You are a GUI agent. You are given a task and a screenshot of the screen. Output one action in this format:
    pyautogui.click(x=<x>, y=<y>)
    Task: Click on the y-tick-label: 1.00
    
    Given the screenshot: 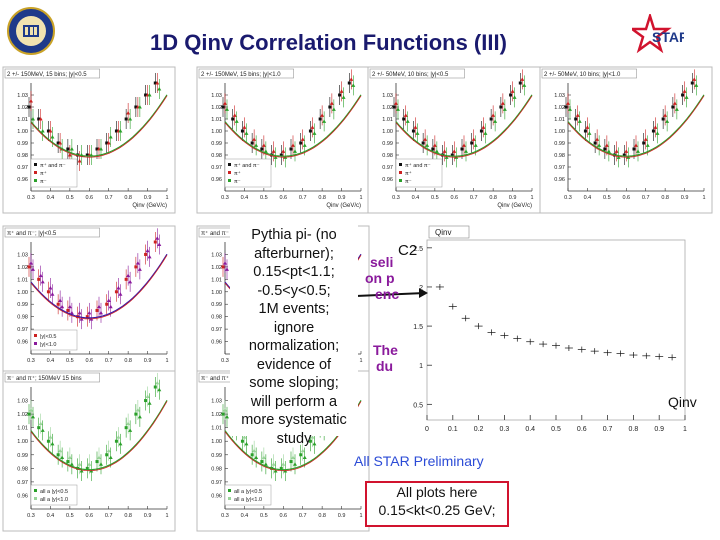 What is the action you would take?
    pyautogui.click(x=22, y=442)
    